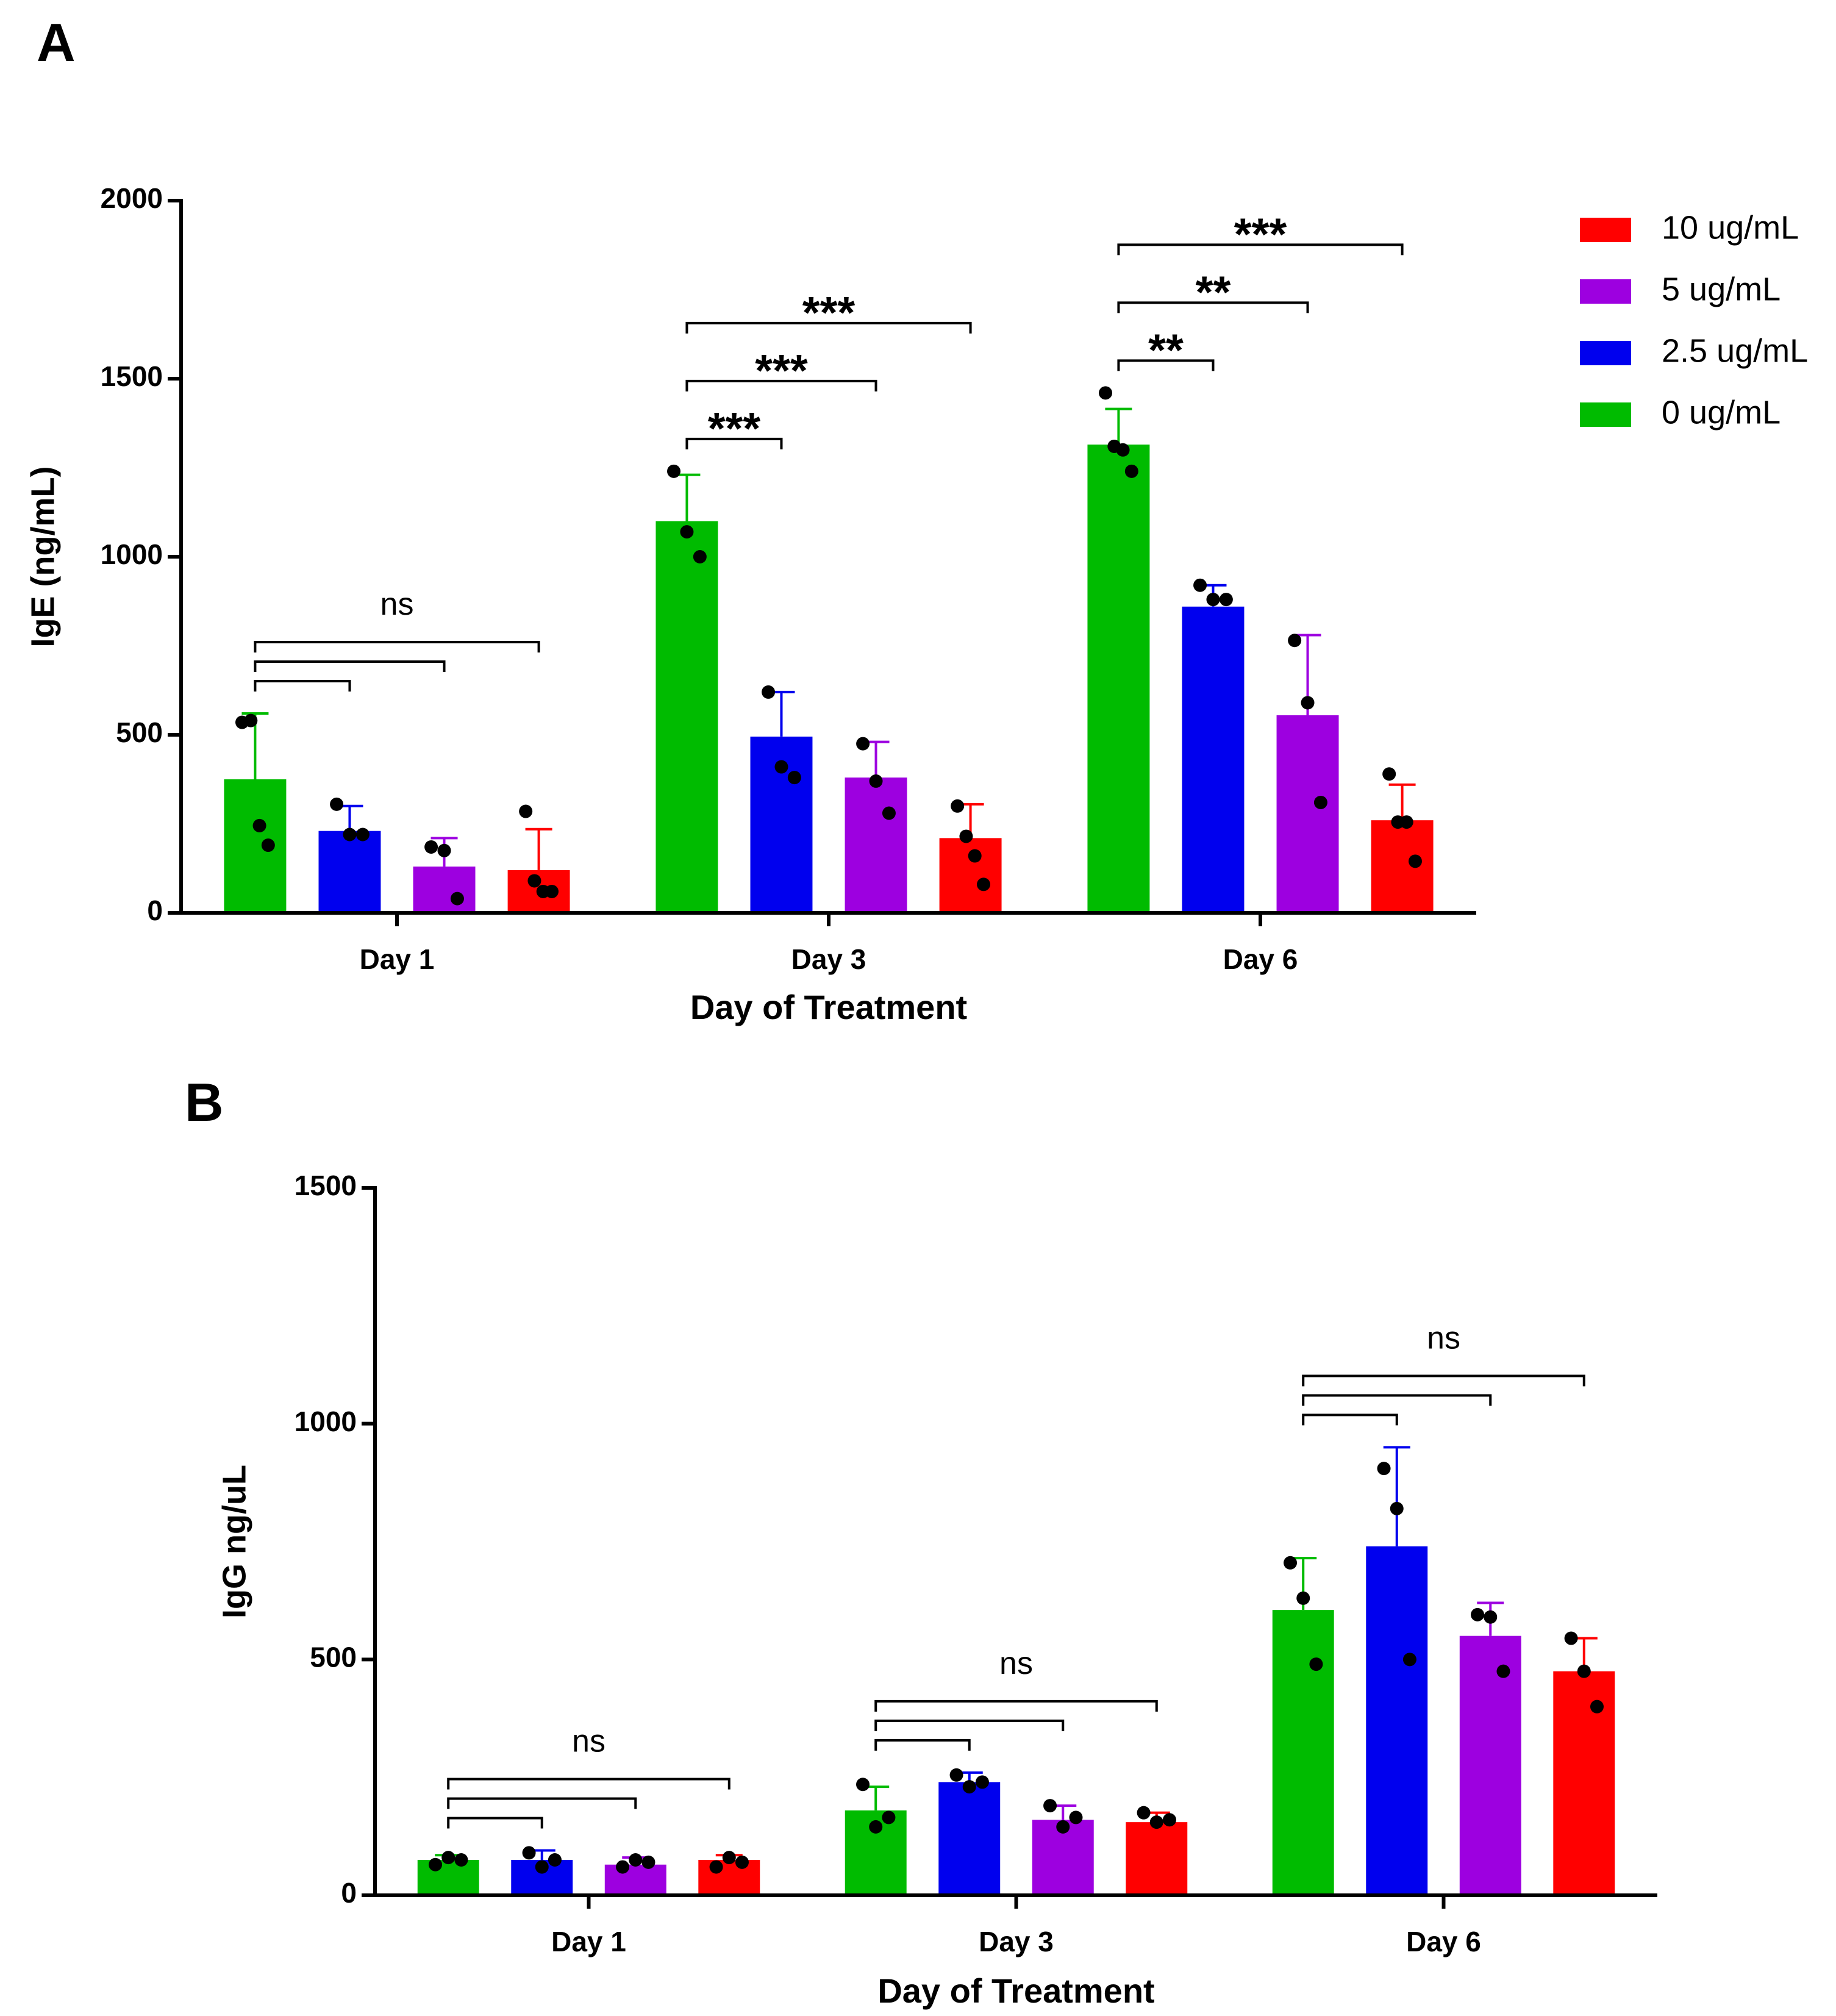 This screenshot has height=2016, width=1836. I want to click on y-tick-label: 500, so click(139, 732).